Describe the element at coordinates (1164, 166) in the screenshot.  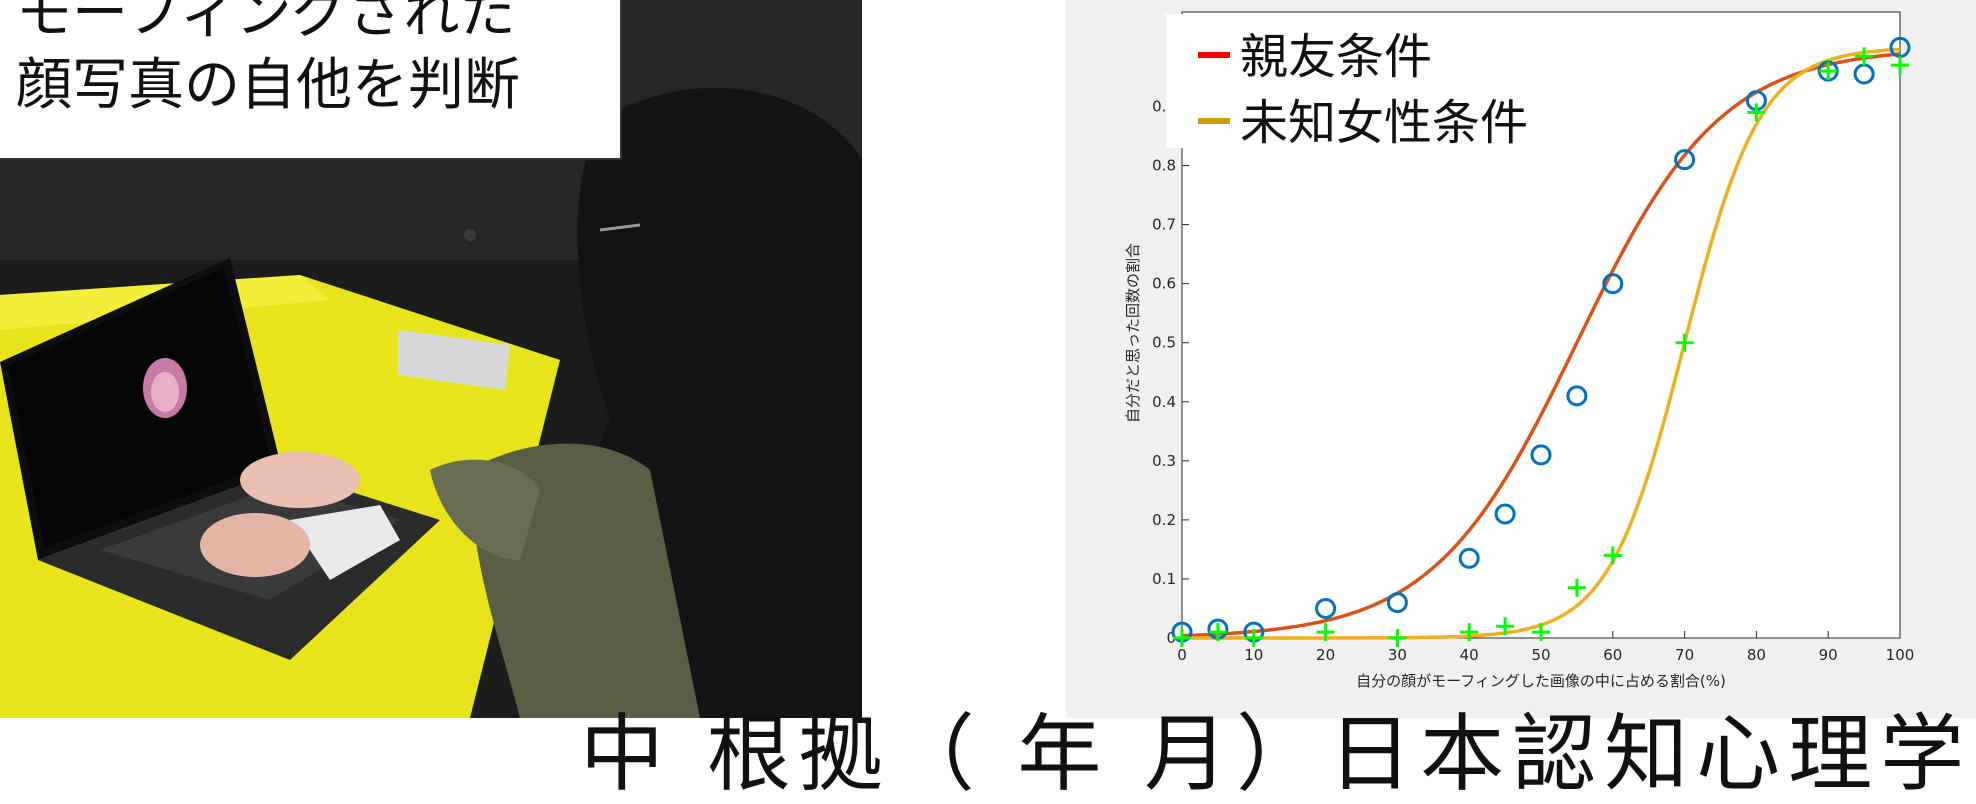
I see `y-tick-label: 0.8` at that location.